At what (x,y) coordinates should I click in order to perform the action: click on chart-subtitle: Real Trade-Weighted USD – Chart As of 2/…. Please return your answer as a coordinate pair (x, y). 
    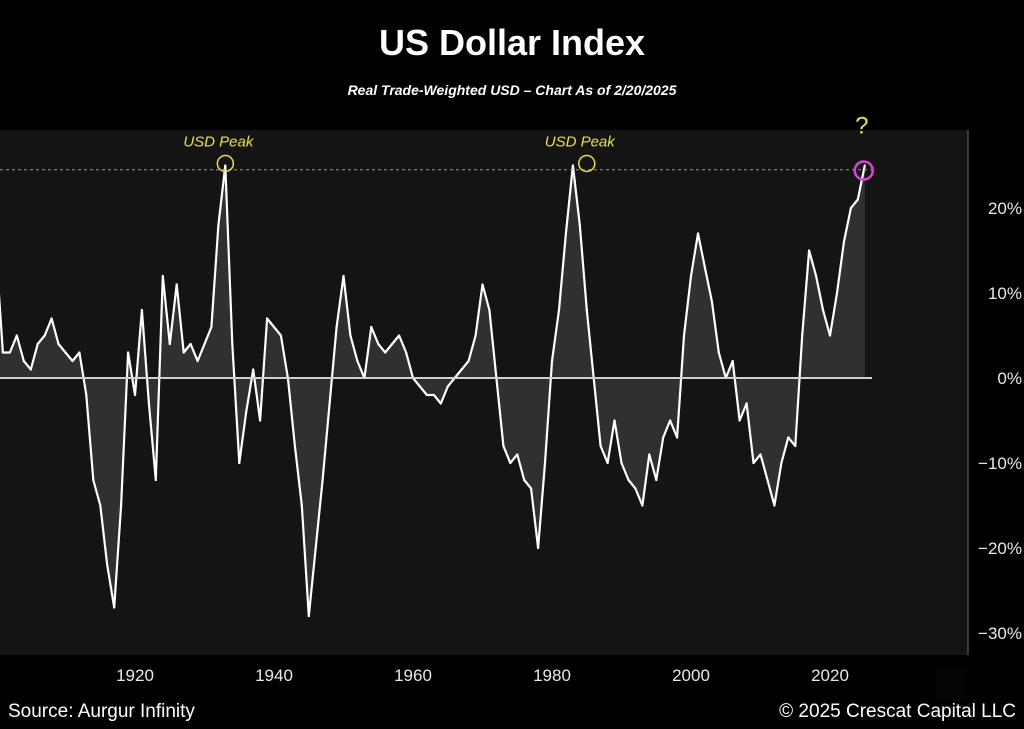
    Looking at the image, I should click on (512, 90).